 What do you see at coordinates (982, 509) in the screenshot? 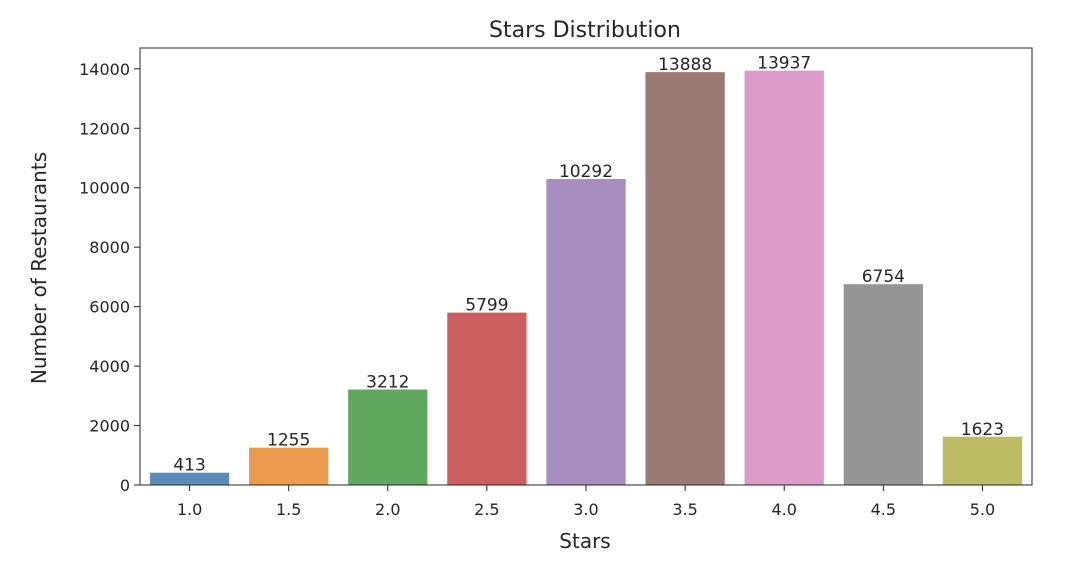
I see `x-tick-label: 5.0` at bounding box center [982, 509].